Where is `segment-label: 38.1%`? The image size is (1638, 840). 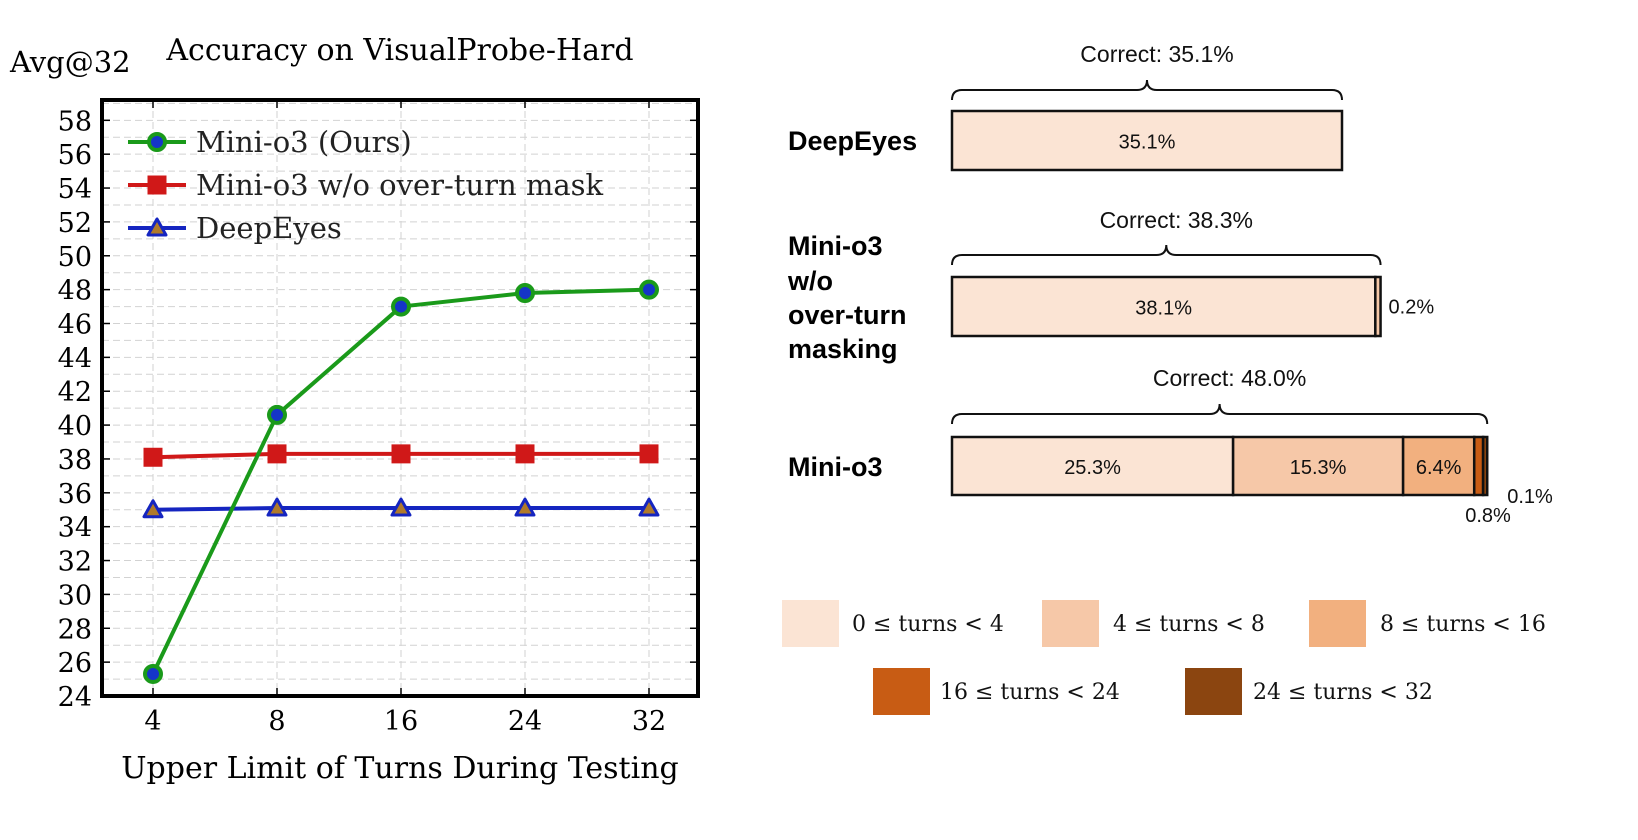
segment-label: 38.1% is located at coordinates (1163, 309).